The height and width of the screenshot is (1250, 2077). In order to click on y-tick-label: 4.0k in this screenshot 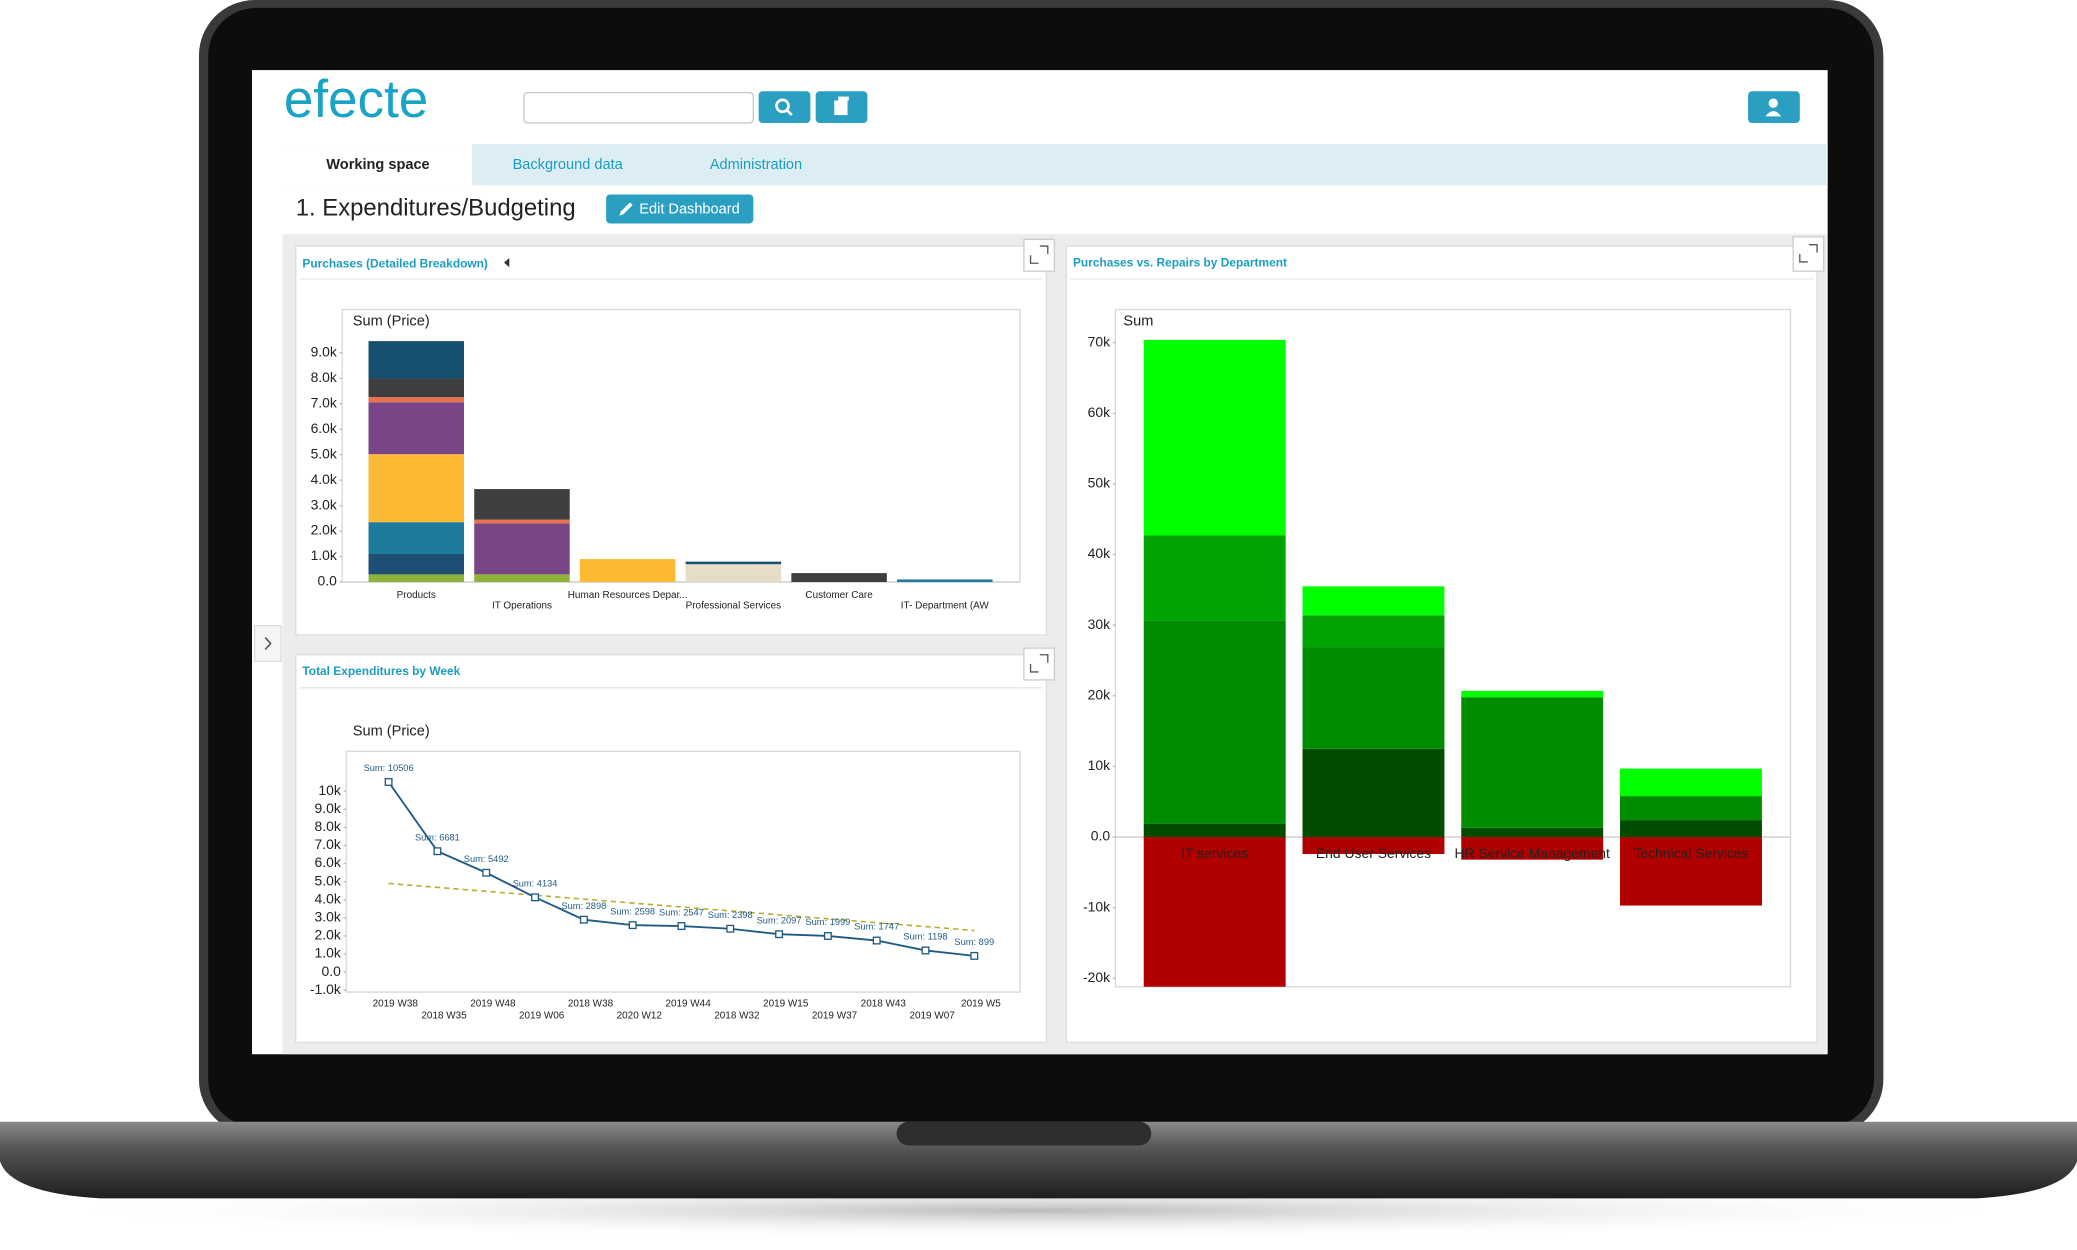, I will do `click(324, 479)`.